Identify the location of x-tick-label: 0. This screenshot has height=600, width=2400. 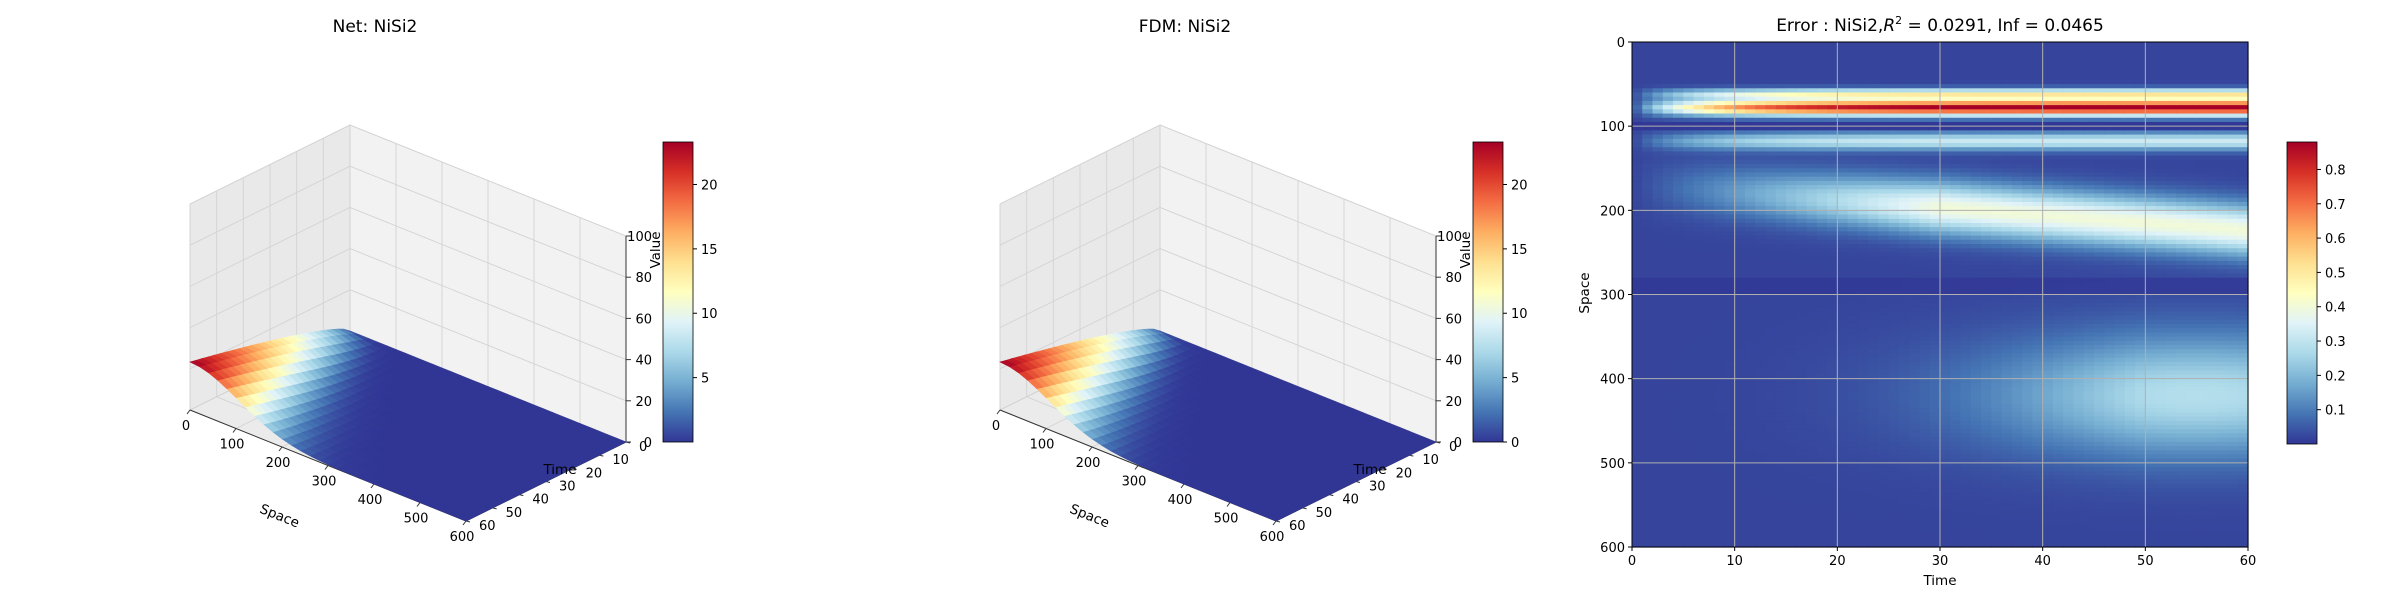
(996, 426).